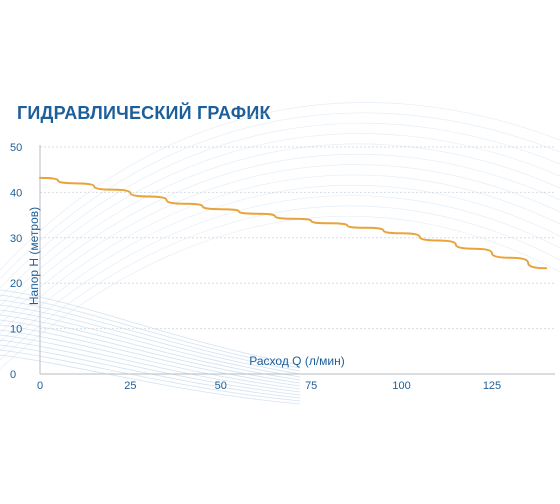 This screenshot has width=560, height=504. Describe the element at coordinates (130, 386) in the screenshot. I see `x-tick-label: 25` at that location.